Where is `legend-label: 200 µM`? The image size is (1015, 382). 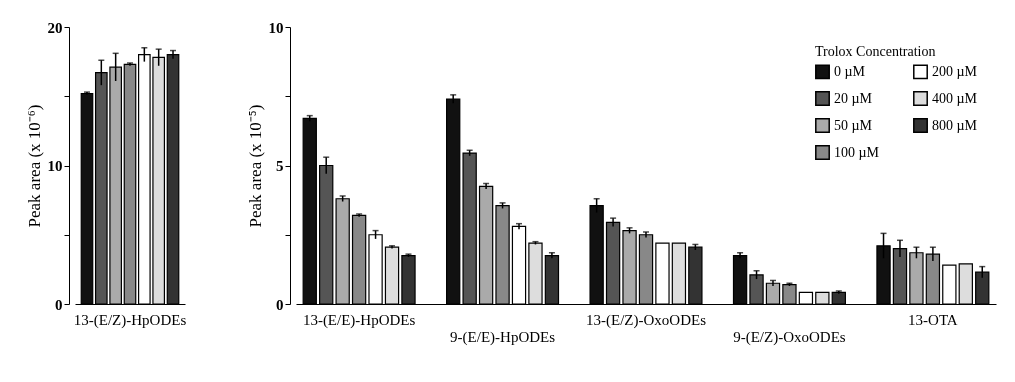 legend-label: 200 µM is located at coordinates (955, 71).